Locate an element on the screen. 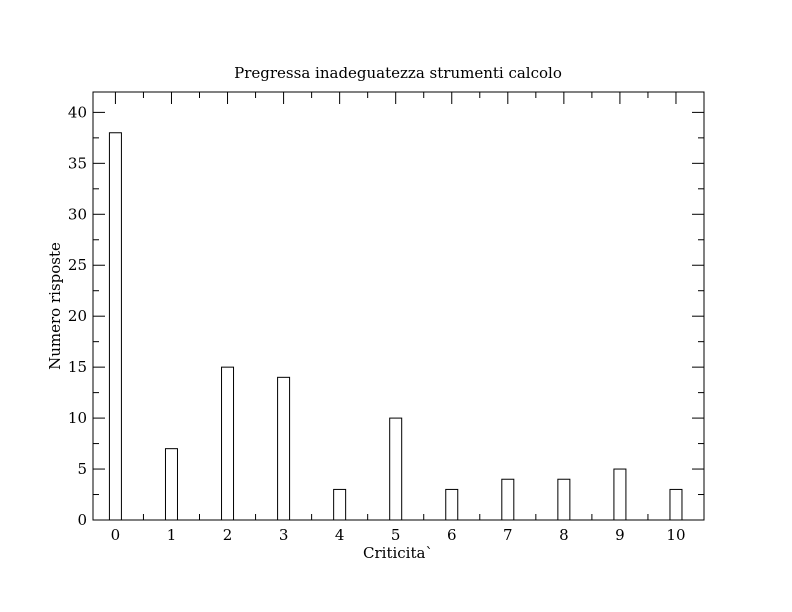 The width and height of the screenshot is (792, 612). x-tick-label: 9 is located at coordinates (620, 535).